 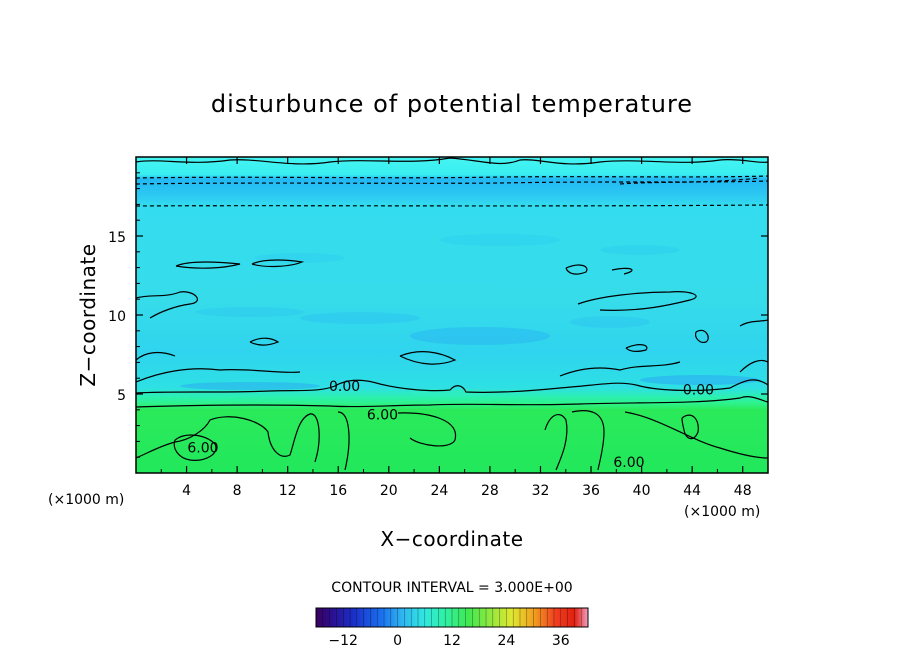 What do you see at coordinates (389, 491) in the screenshot?
I see `x-tick-label: 20` at bounding box center [389, 491].